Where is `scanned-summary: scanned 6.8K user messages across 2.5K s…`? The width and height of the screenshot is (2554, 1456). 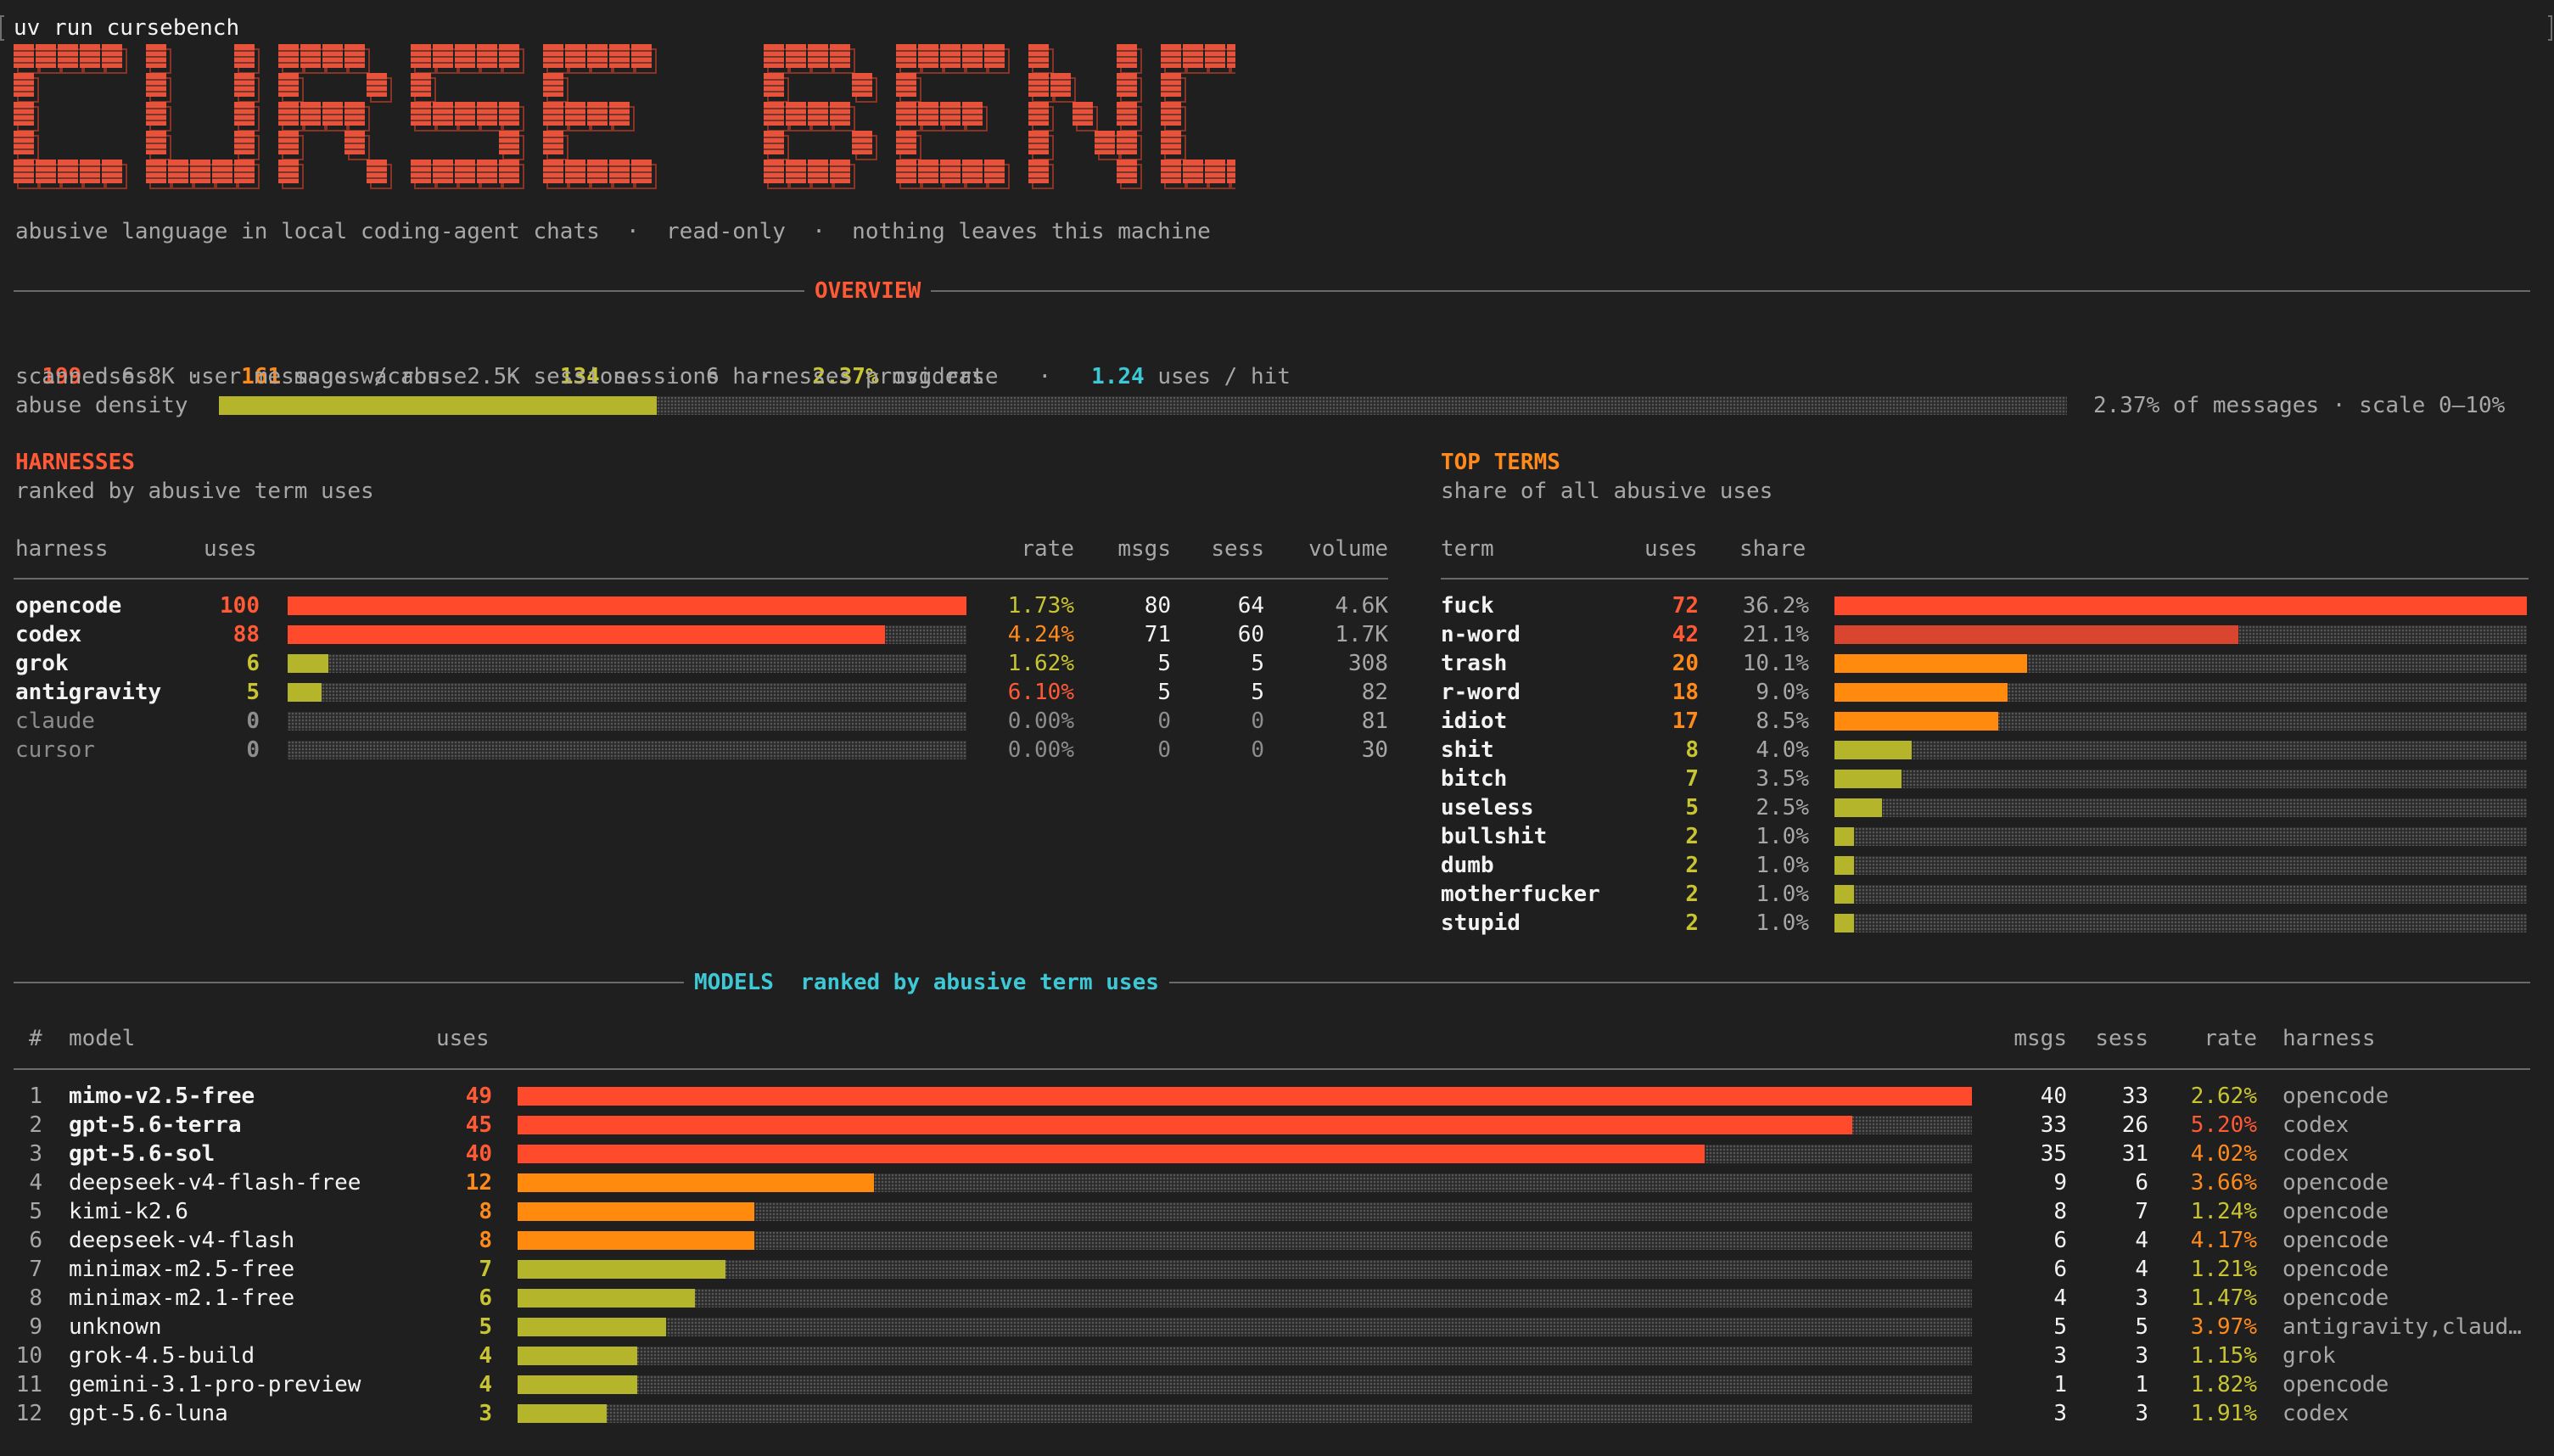
scanned-summary: scanned 6.8K user messages across 2.5K s… is located at coordinates (500, 377).